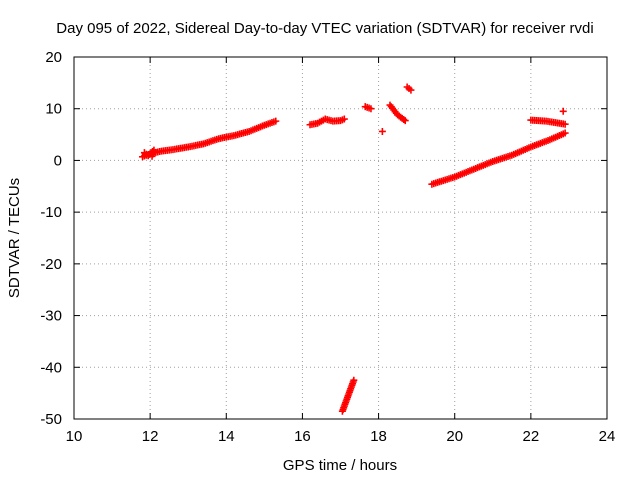 The image size is (640, 480). Describe the element at coordinates (58, 160) in the screenshot. I see `y-tick-label: 0` at that location.